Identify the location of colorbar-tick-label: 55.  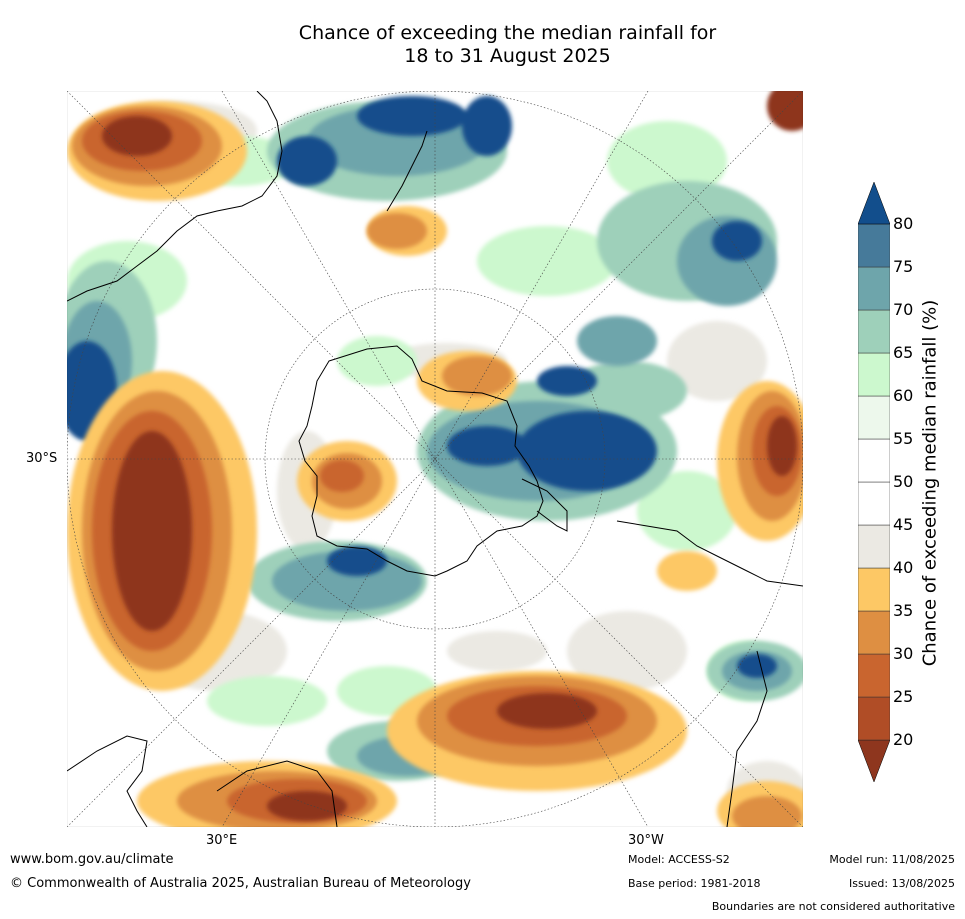
(903, 438).